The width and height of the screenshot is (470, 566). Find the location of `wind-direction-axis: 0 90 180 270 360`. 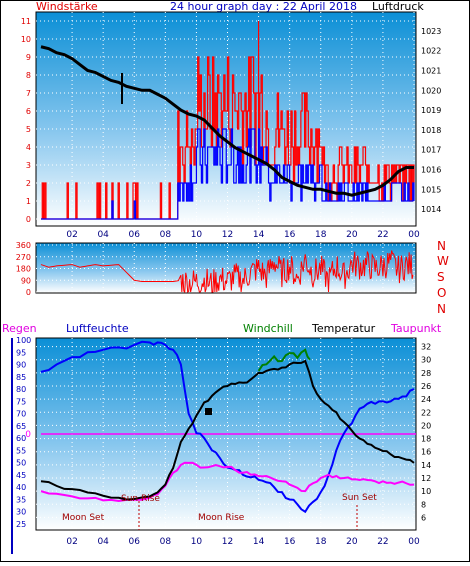

wind-direction-axis: 0 90 180 270 360 is located at coordinates (23, 269).